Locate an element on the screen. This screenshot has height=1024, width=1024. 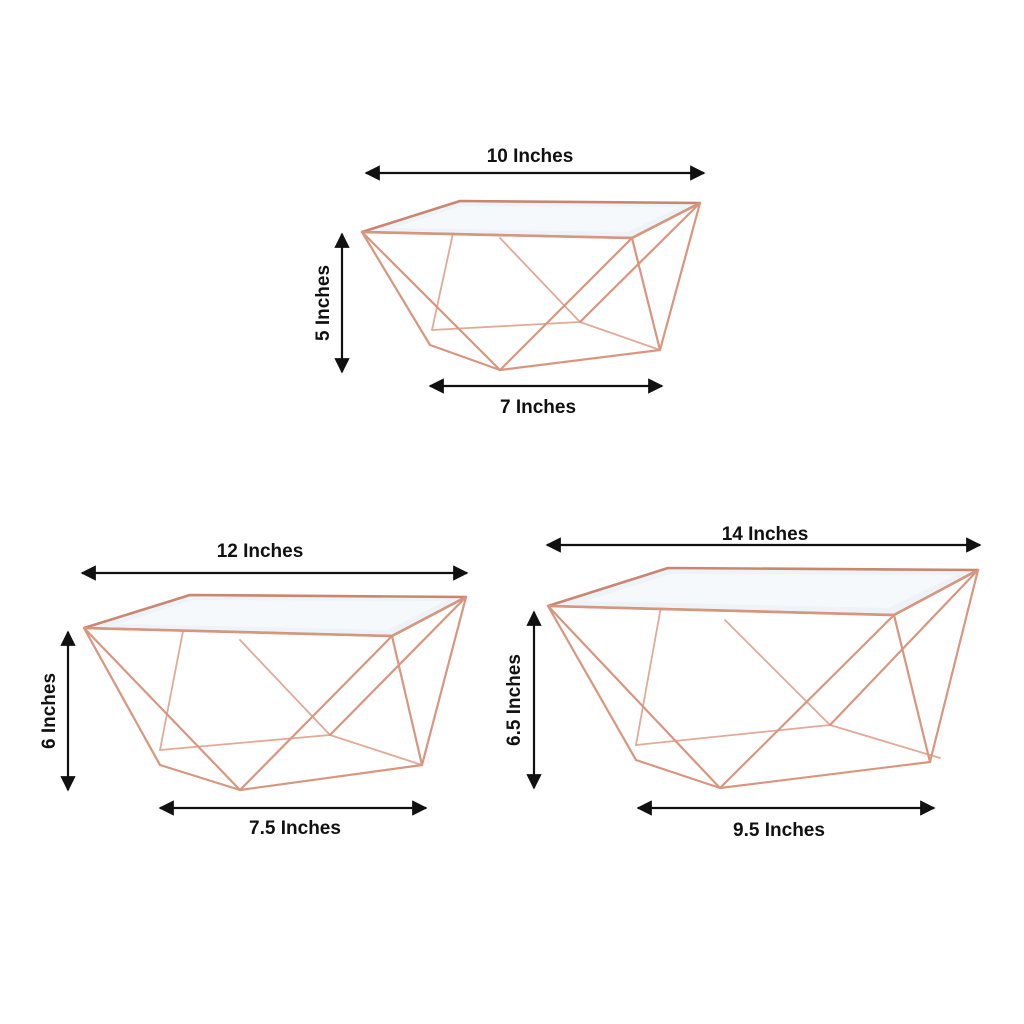
small-base-width-label: 7 Inches is located at coordinates (538, 407).